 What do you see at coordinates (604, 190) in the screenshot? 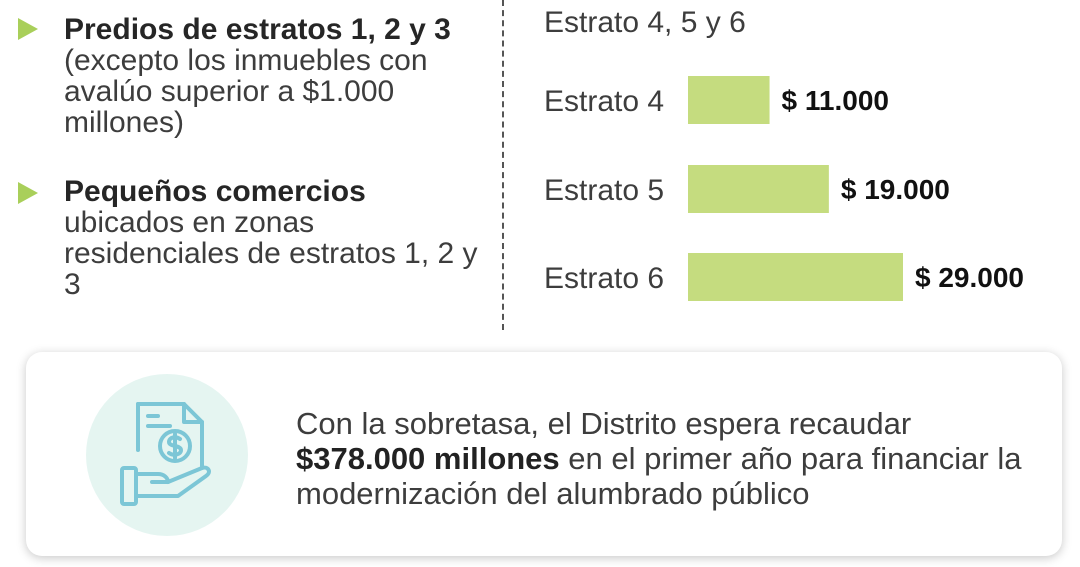
I see `category-label: Estrato 5` at bounding box center [604, 190].